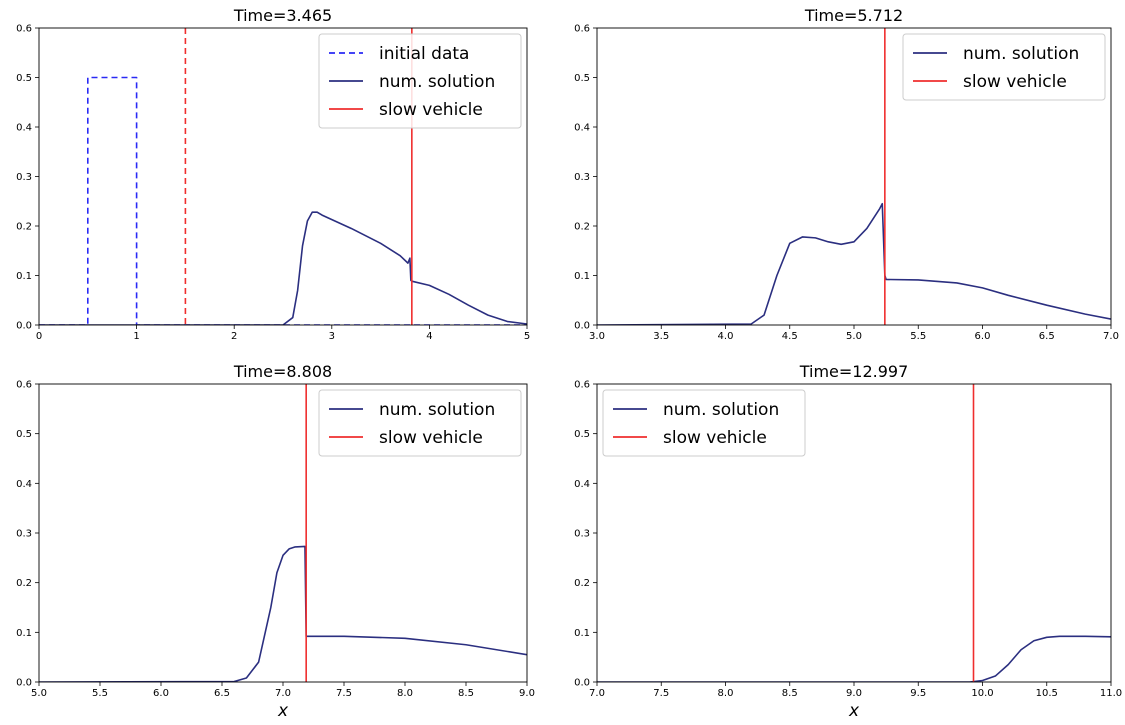 The image size is (1125, 725). I want to click on chart-title: Time=3.465, so click(282, 15).